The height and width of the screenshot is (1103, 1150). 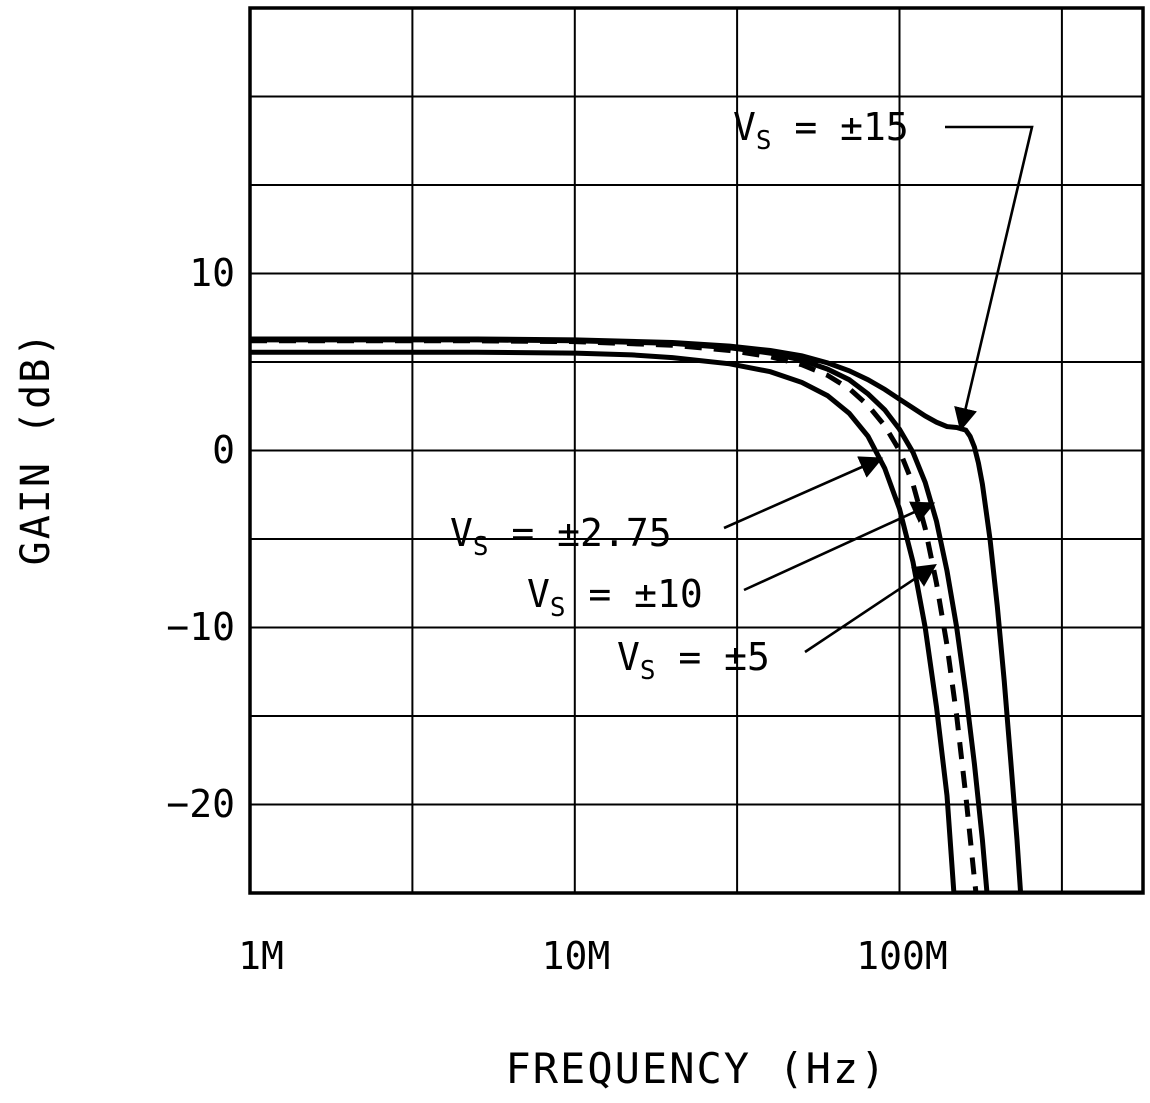 I want to click on x-tick-label-10m: 10M, so click(x=576, y=956).